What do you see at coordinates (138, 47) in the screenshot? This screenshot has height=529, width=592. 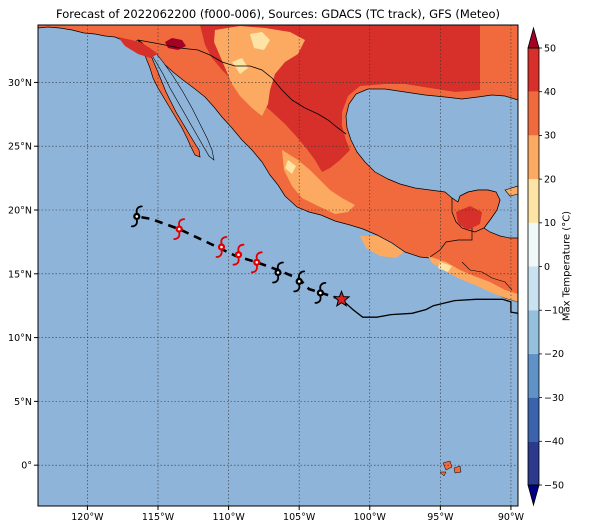 I see `temp-zone-40-sonora` at bounding box center [138, 47].